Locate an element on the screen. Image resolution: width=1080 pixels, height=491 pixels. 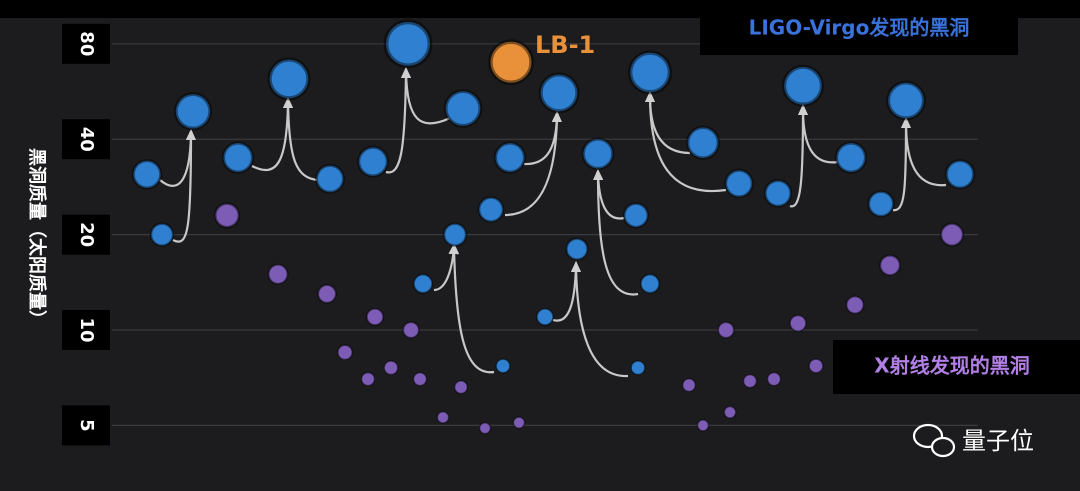
y-tick-label: 20 is located at coordinates (86, 234).